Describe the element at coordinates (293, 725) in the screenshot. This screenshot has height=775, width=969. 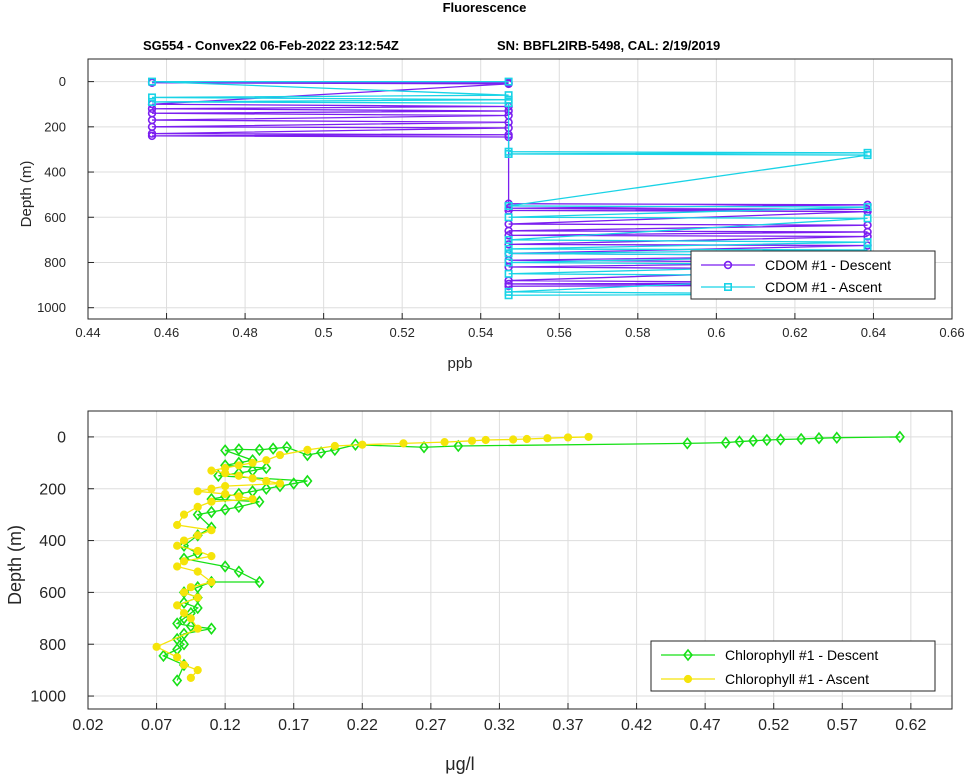
I see `x-tick-label: 0.17` at that location.